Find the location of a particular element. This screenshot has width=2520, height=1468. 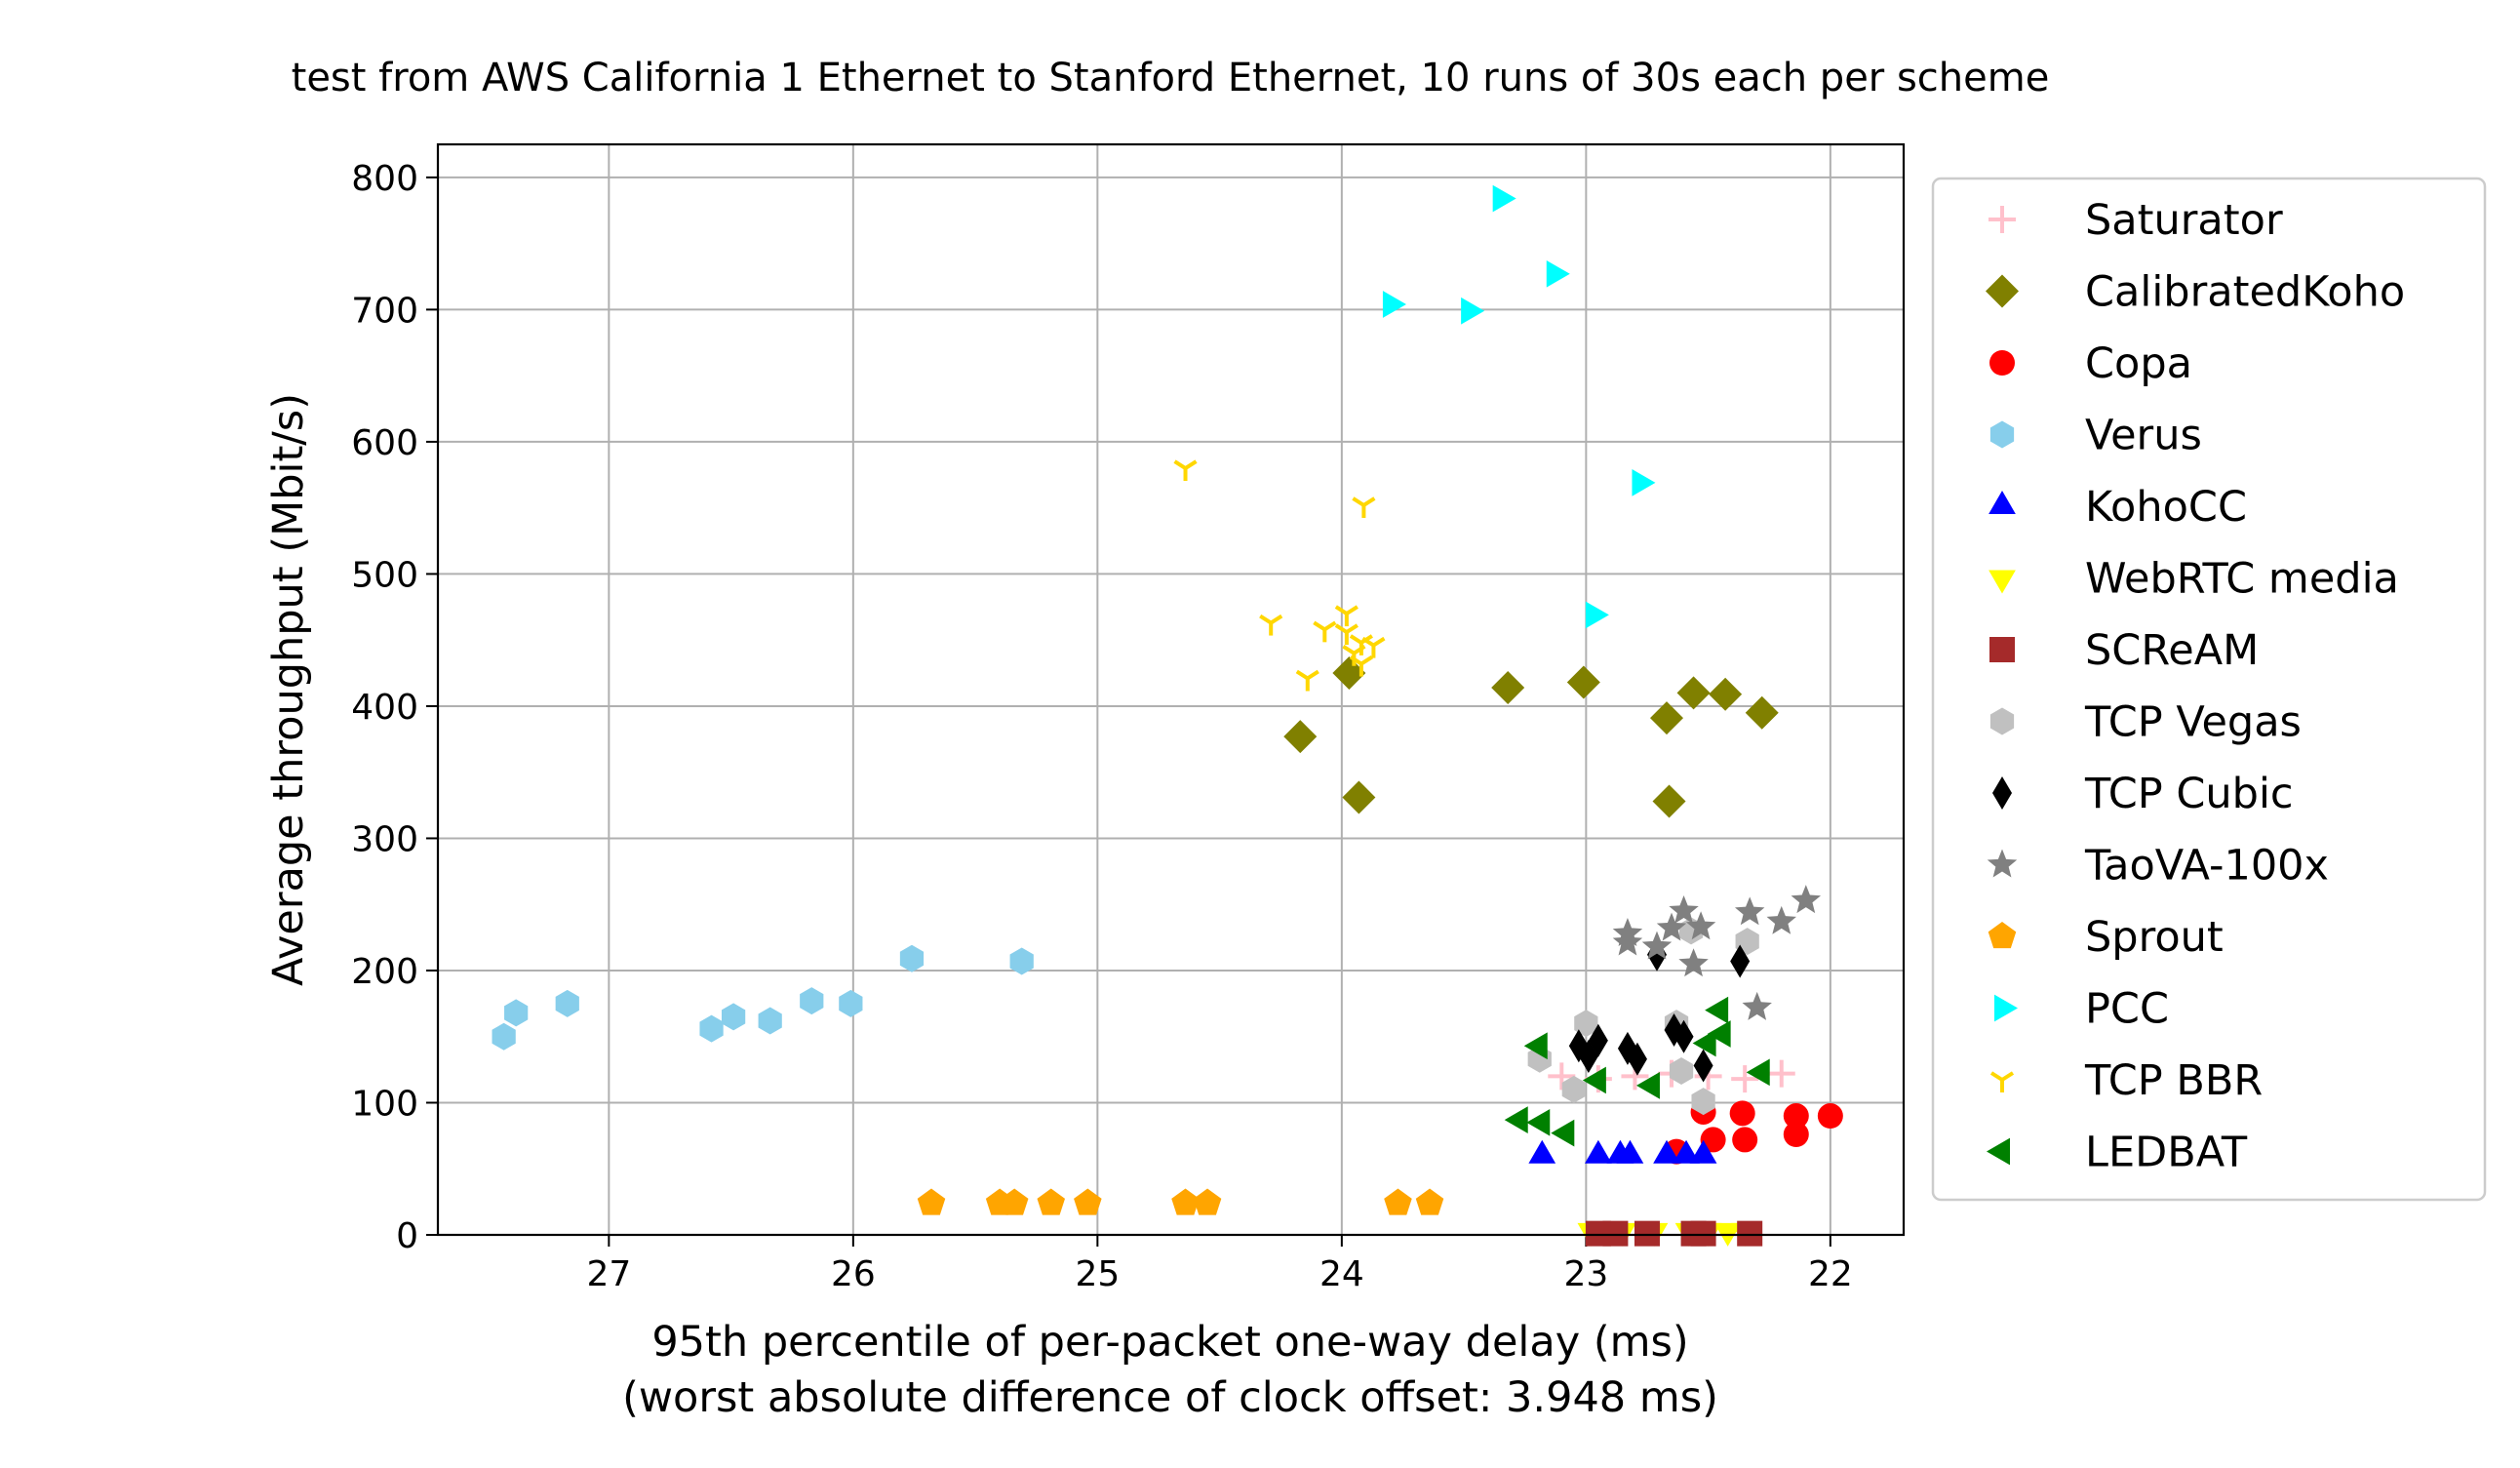

legend-label: Verus is located at coordinates (2143, 436).